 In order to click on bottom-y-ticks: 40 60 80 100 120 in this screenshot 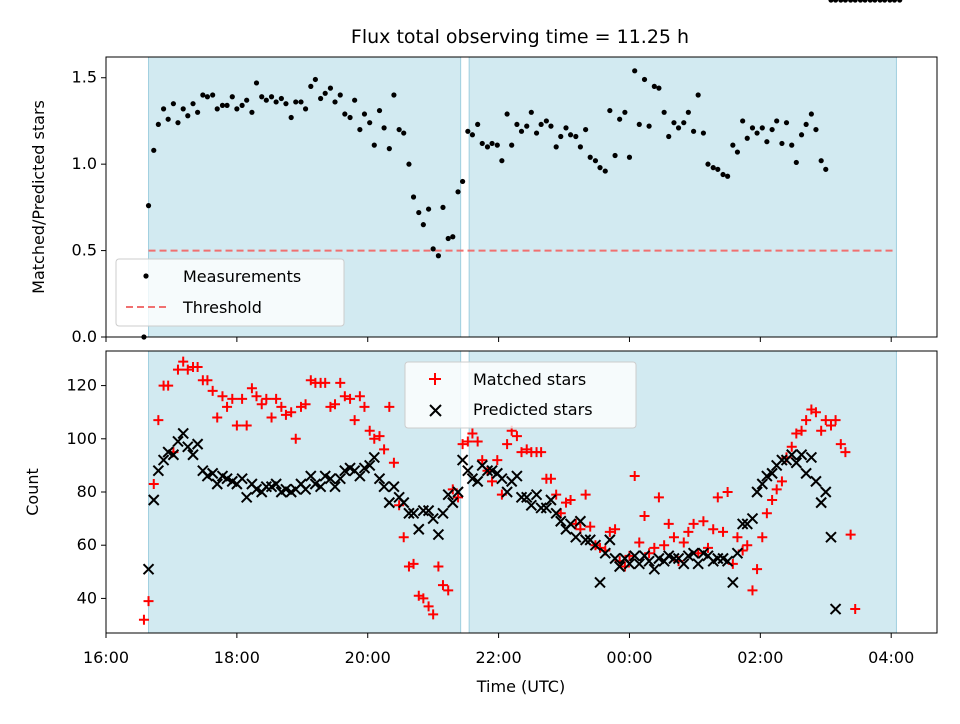, I will do `click(86, 491)`.